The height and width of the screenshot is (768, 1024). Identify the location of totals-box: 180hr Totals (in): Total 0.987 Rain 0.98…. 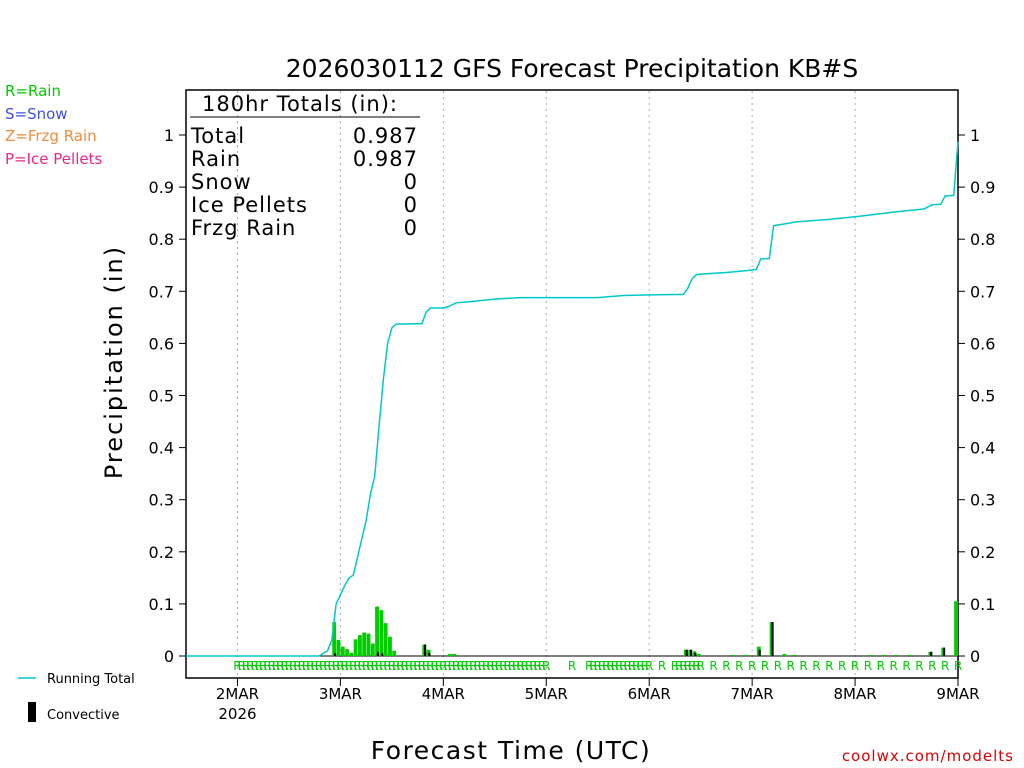
(305, 166).